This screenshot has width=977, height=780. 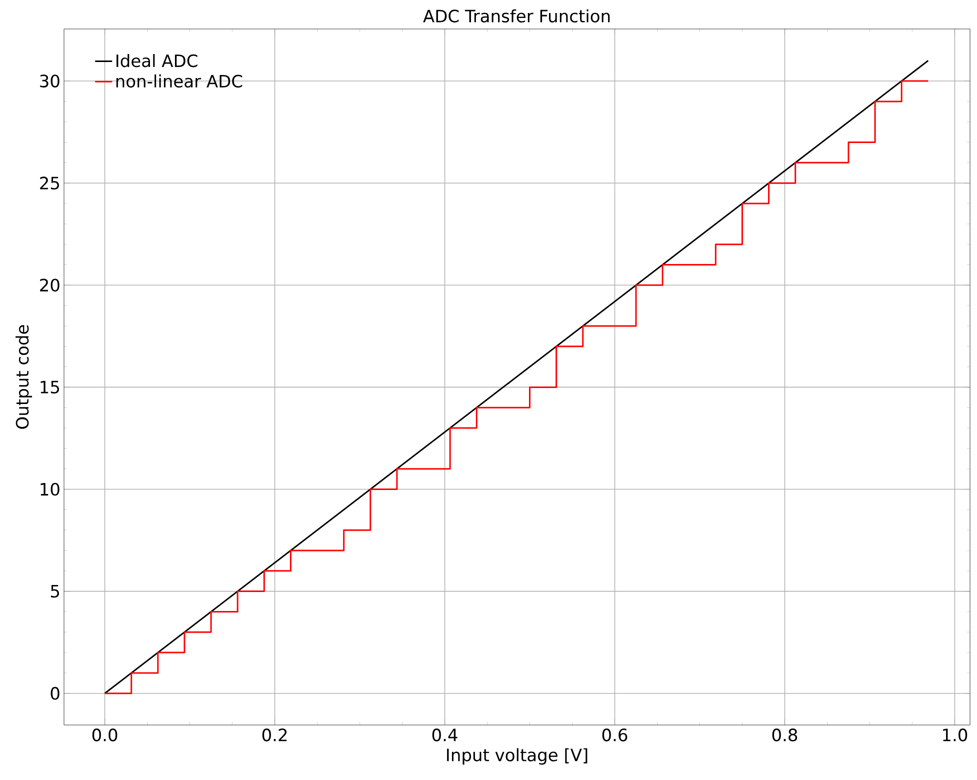 I want to click on y-tick-label: 0, so click(x=55, y=693).